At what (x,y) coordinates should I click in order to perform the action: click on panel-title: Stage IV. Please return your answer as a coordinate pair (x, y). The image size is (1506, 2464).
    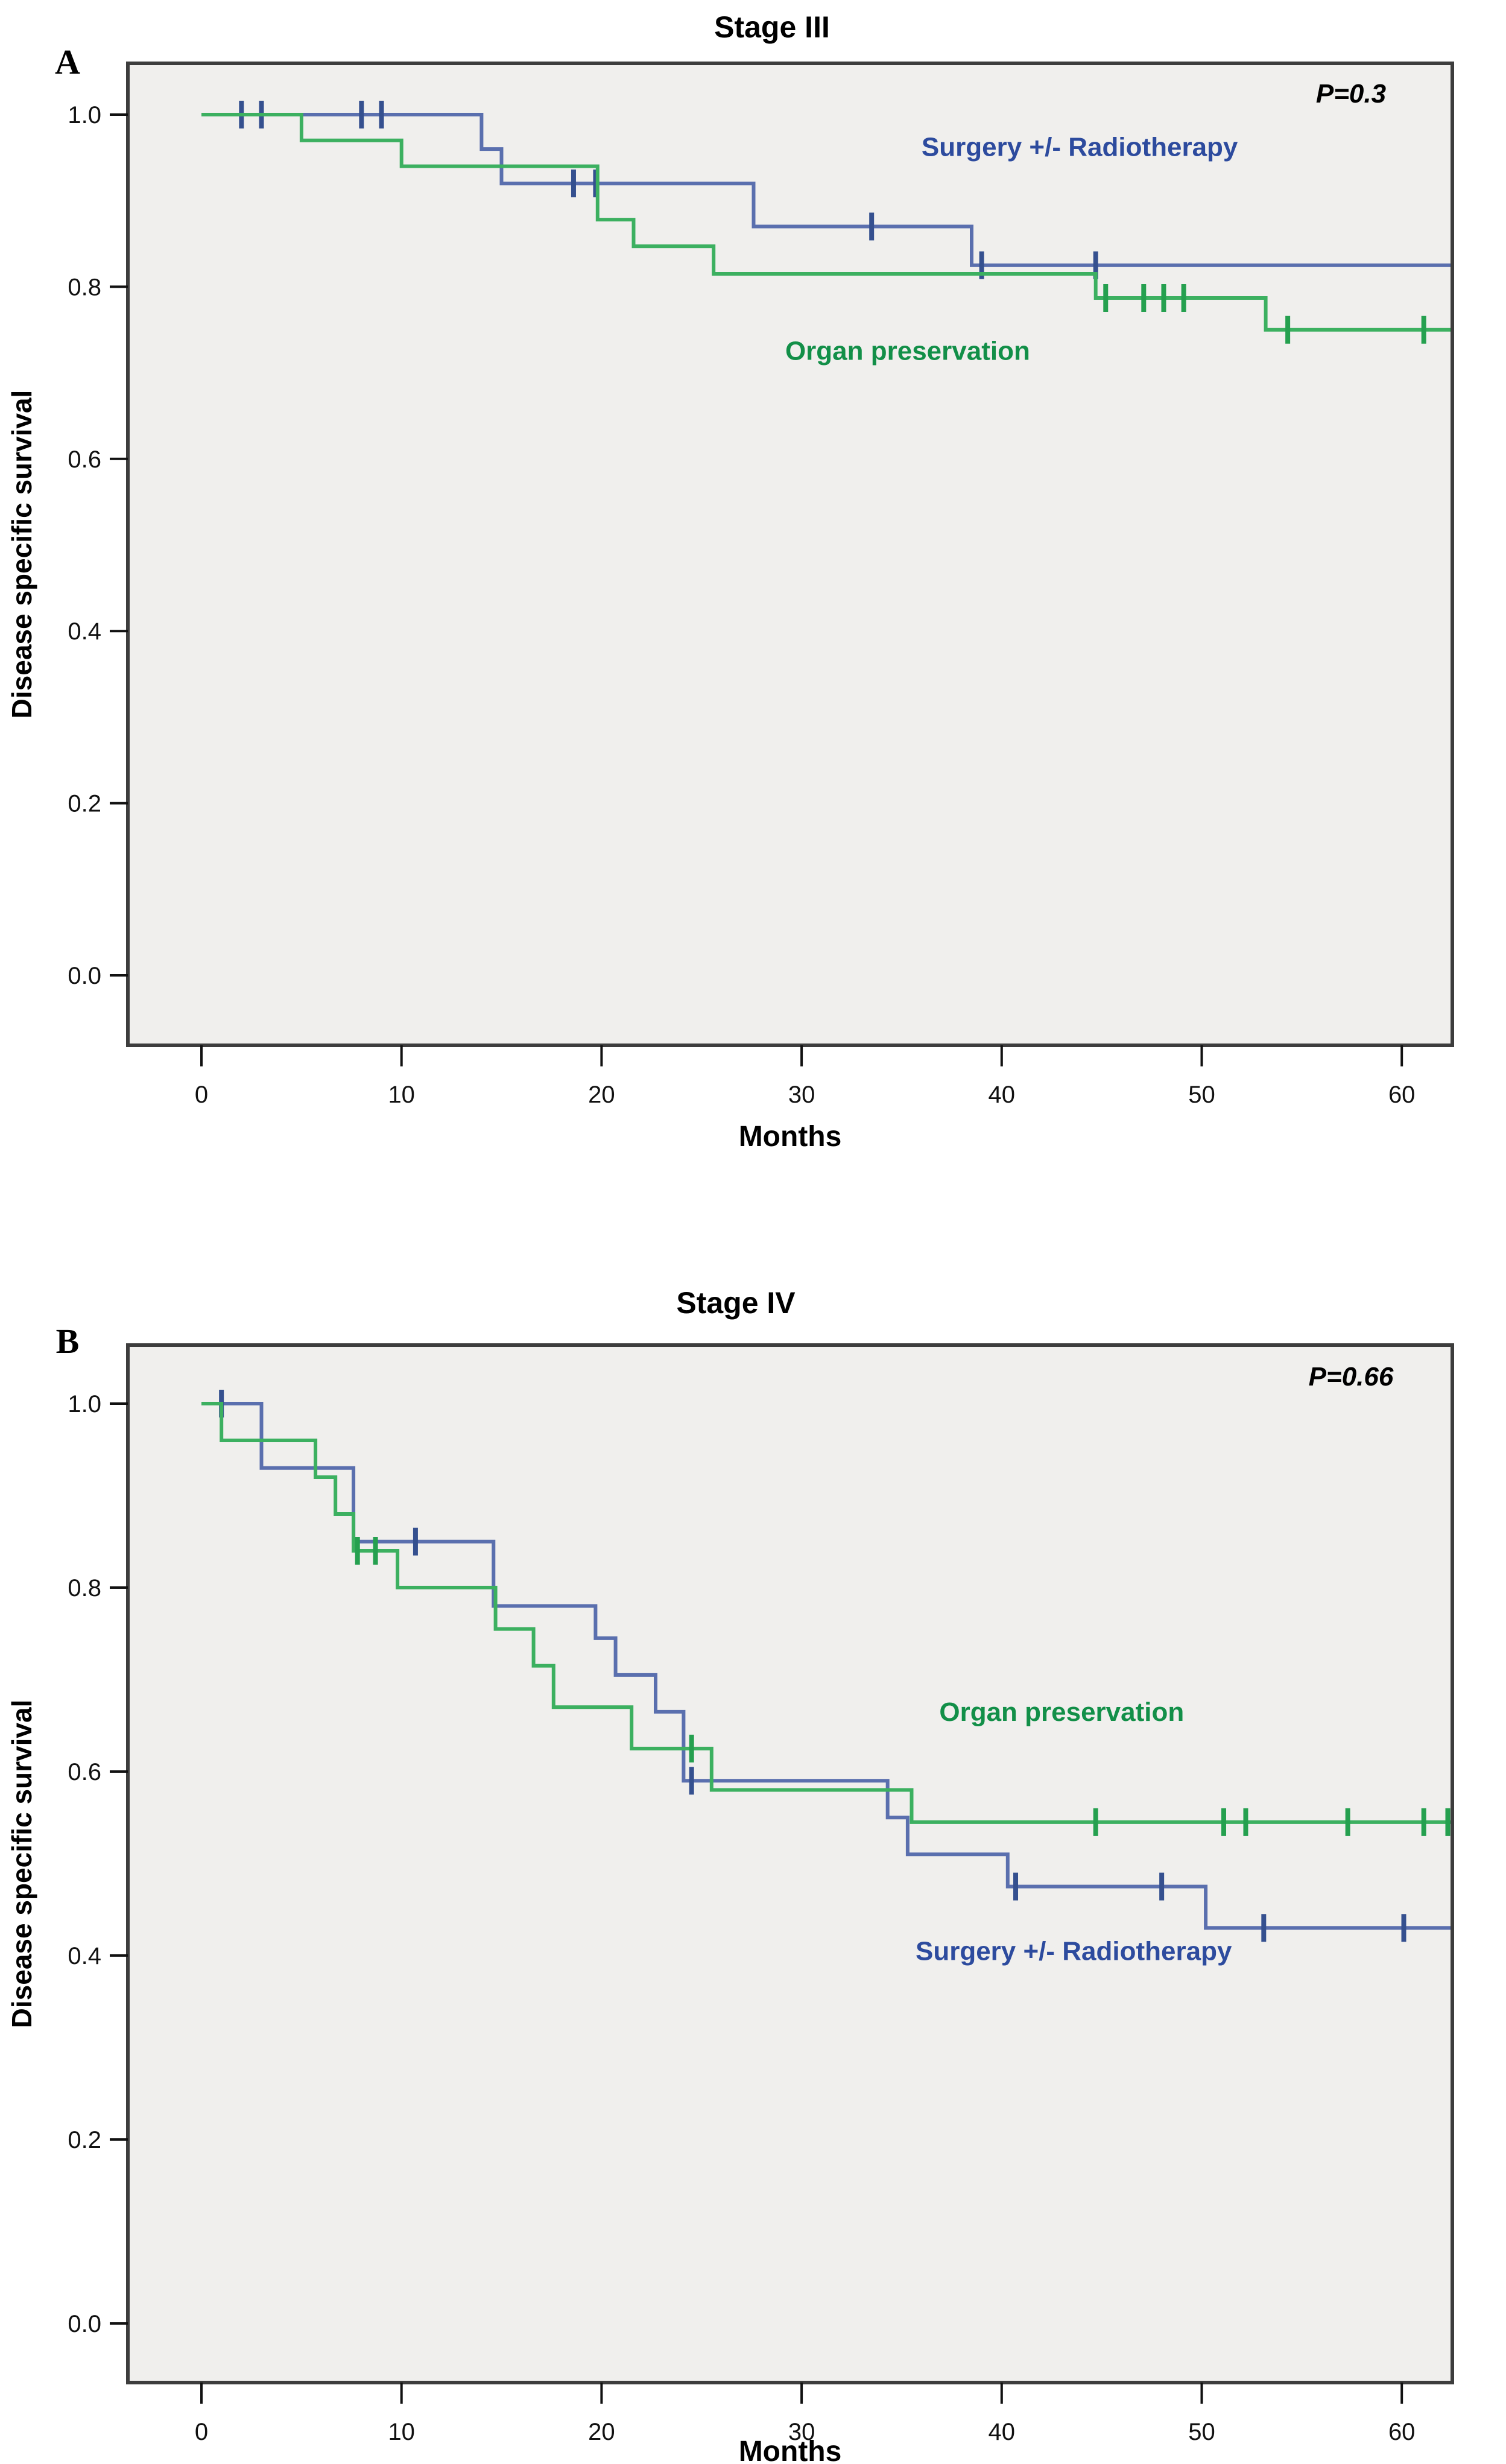
    Looking at the image, I should click on (736, 1303).